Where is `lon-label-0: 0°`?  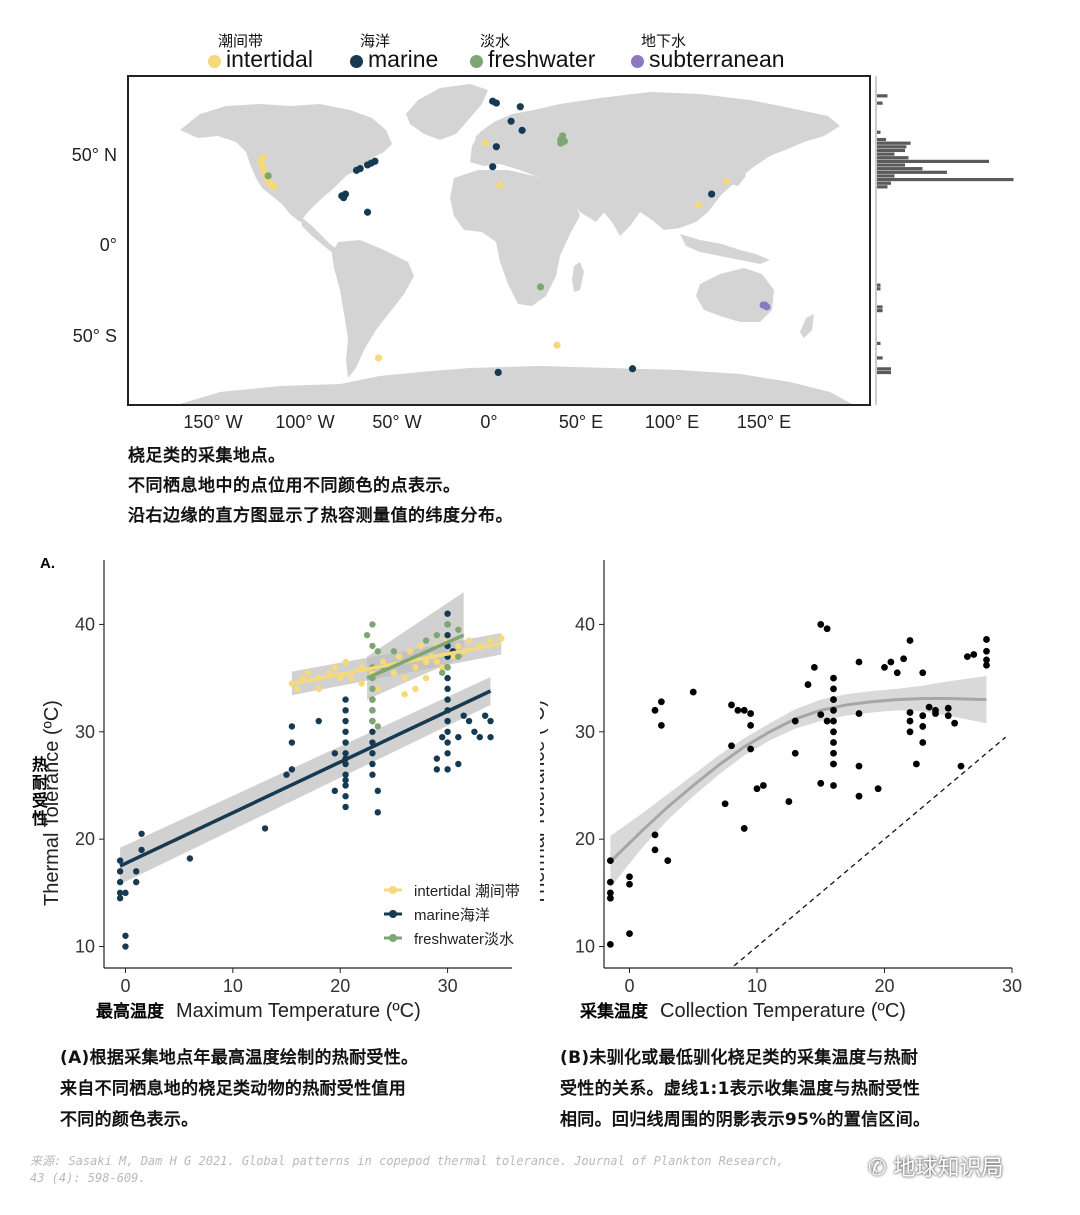 lon-label-0: 0° is located at coordinates (488, 422).